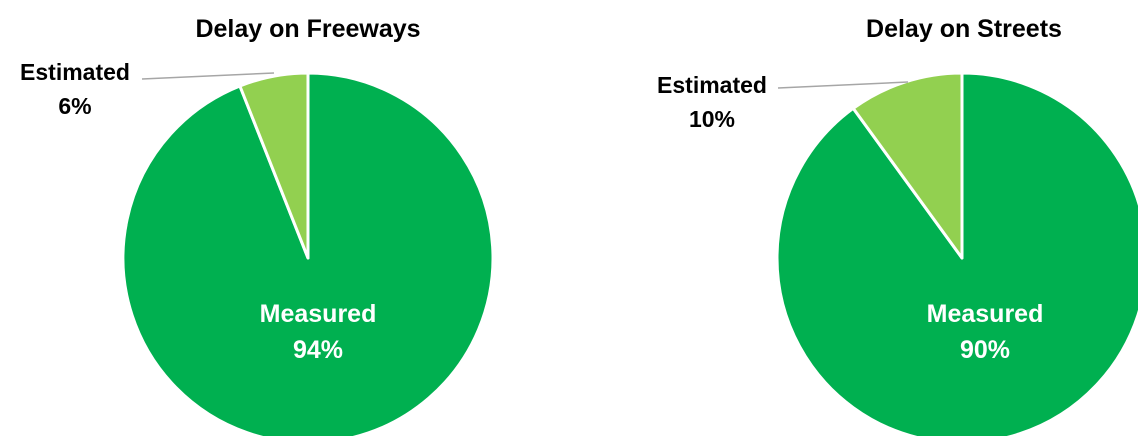 This screenshot has width=1138, height=441. Describe the element at coordinates (985, 350) in the screenshot. I see `slice-value-measured: 90%` at that location.